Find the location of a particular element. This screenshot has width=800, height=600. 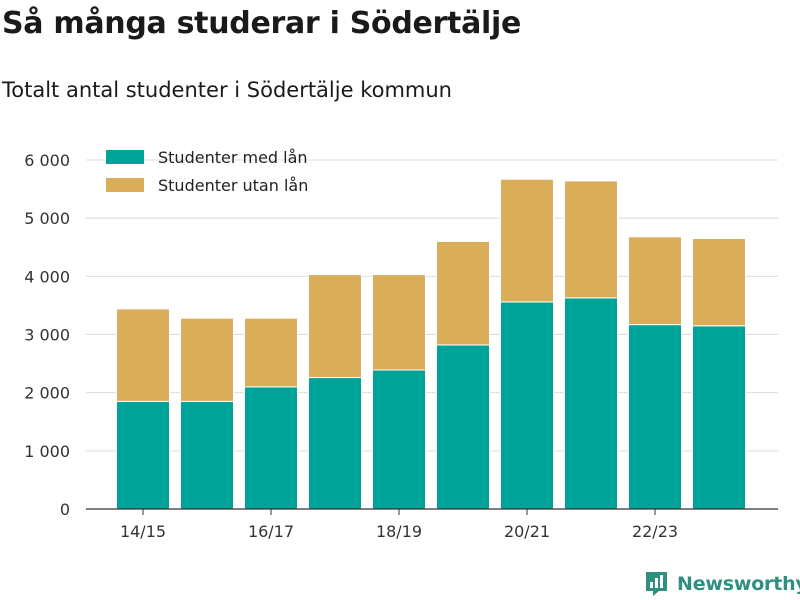

legend-swatch-with-loan is located at coordinates (125, 157).